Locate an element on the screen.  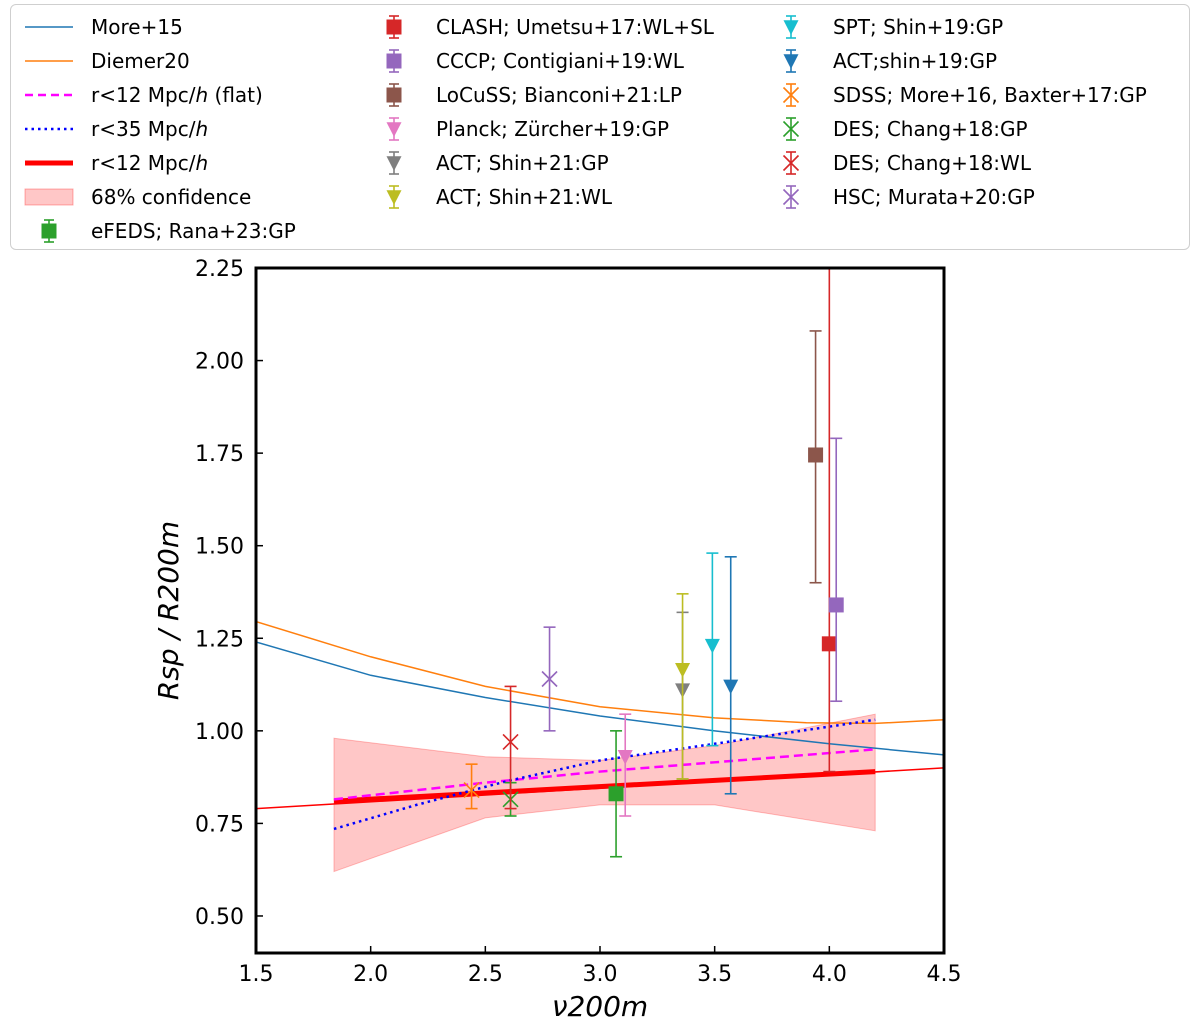
legend-label: eFEDS; Rana+23:GP is located at coordinates (193, 231).